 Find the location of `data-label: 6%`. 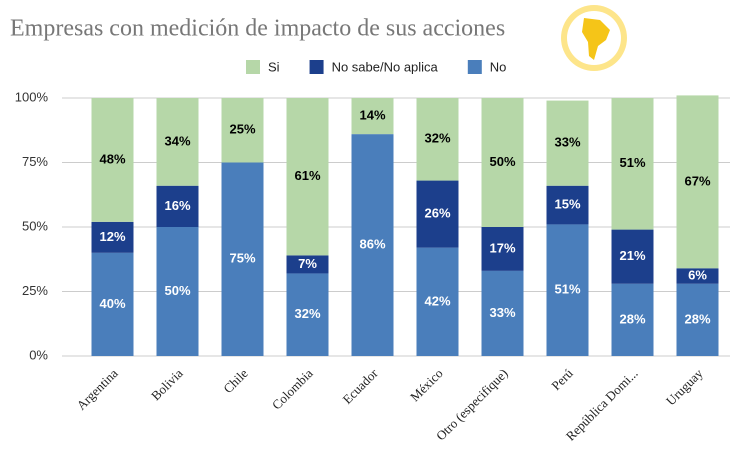

data-label: 6% is located at coordinates (697, 274).